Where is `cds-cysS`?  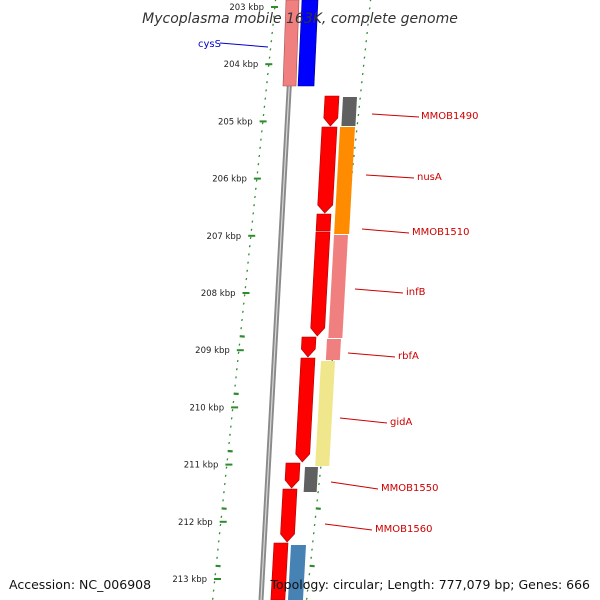 cds-cysS is located at coordinates (308, 43).